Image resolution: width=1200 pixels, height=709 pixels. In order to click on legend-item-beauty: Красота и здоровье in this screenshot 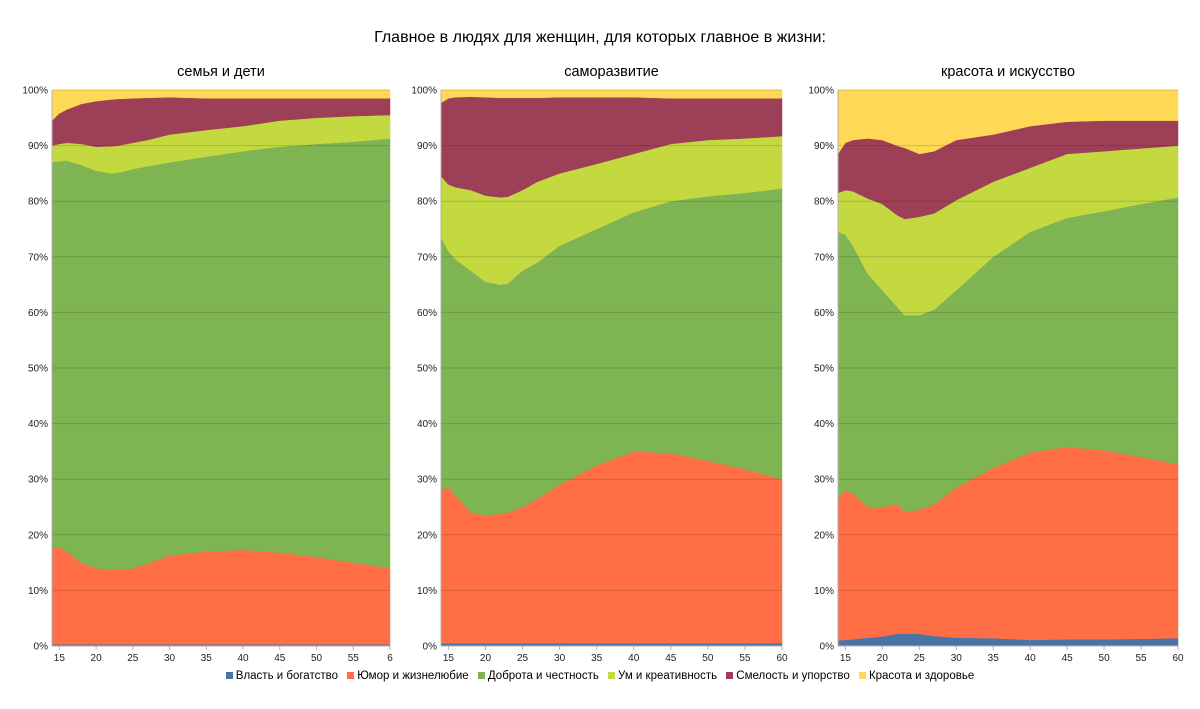, I will do `click(916, 676)`.